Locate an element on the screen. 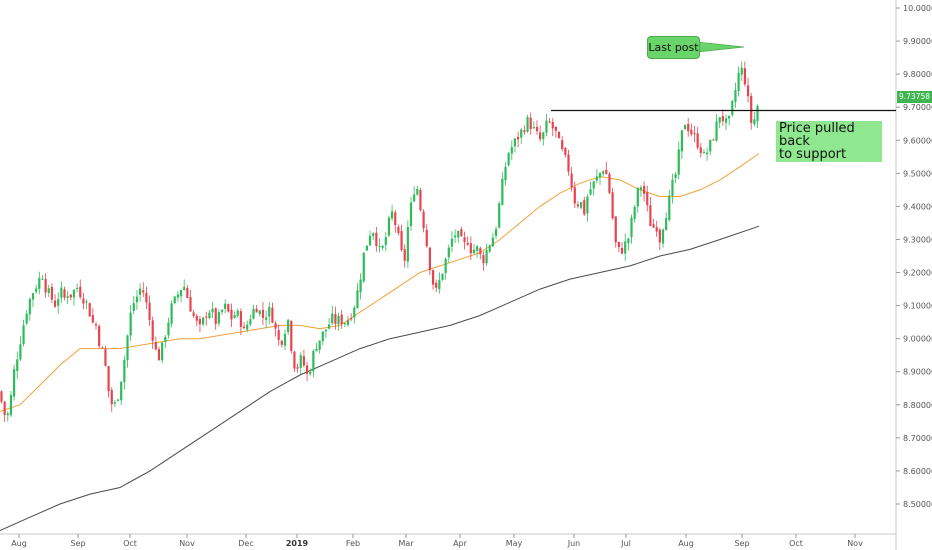 The height and width of the screenshot is (550, 932). y-tick-label: 9.10000 is located at coordinates (917, 306).